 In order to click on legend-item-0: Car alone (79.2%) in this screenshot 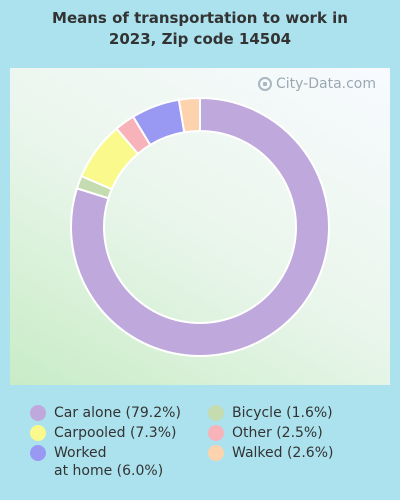, I will do `click(105, 413)`.